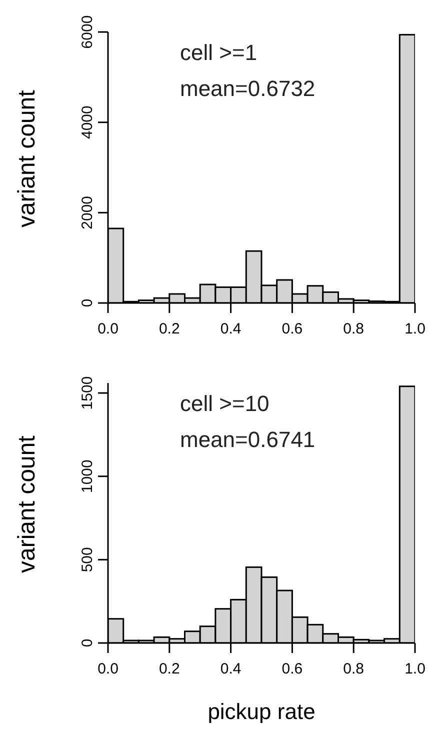  I want to click on y-tick-label: 4000, so click(87, 123).